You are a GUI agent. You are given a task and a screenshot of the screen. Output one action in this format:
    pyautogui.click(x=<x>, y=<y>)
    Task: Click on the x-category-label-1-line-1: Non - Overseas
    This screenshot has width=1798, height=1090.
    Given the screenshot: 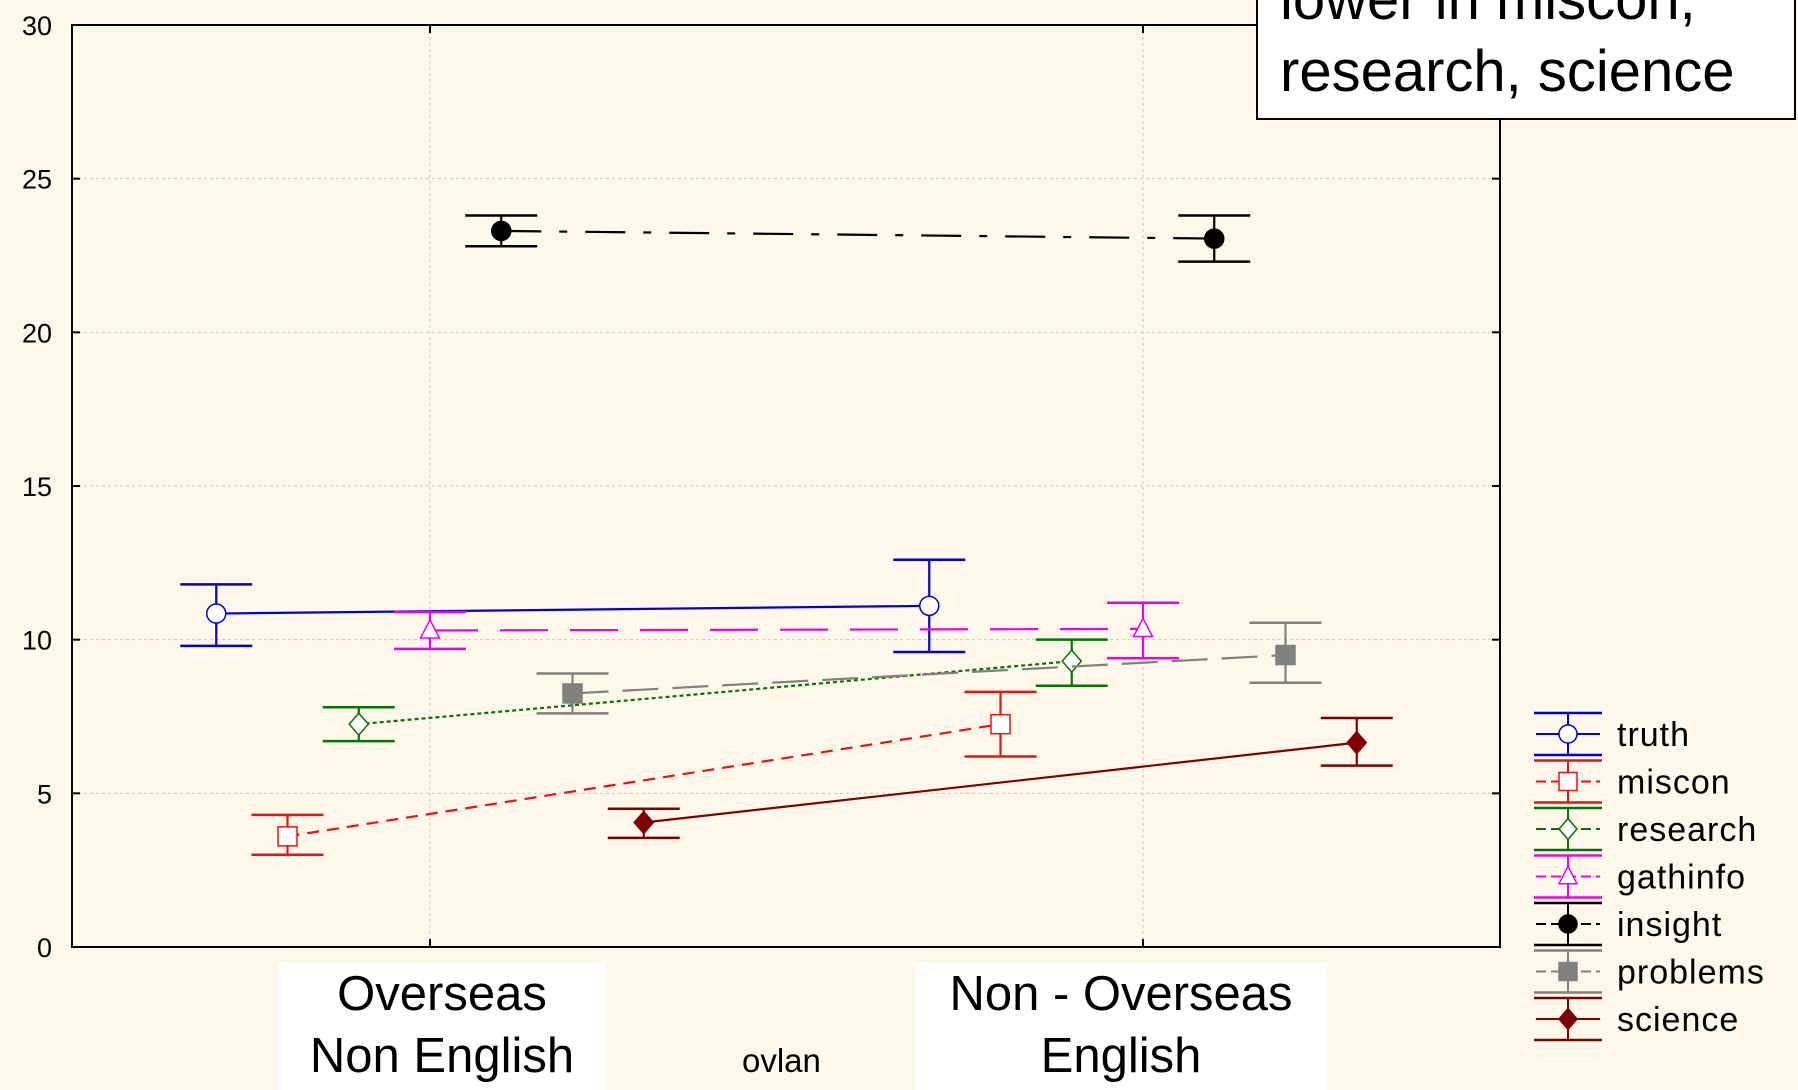 What is the action you would take?
    pyautogui.click(x=1121, y=994)
    